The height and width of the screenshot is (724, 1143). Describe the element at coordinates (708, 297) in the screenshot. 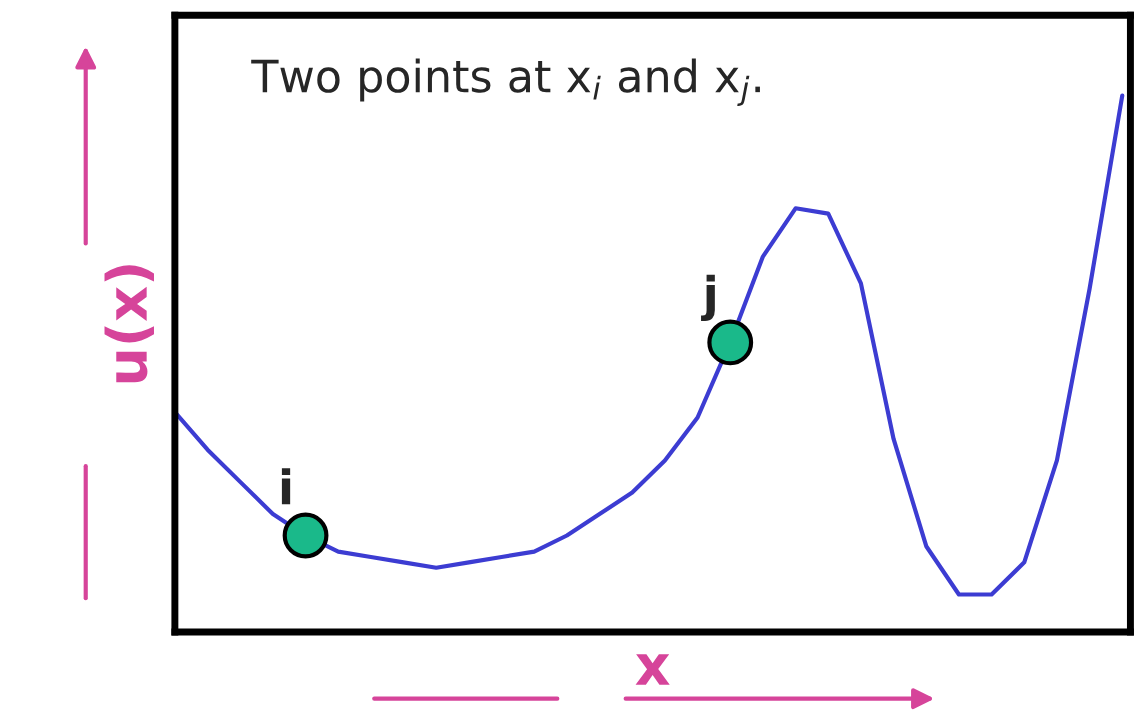

I see `annotation: j` at that location.